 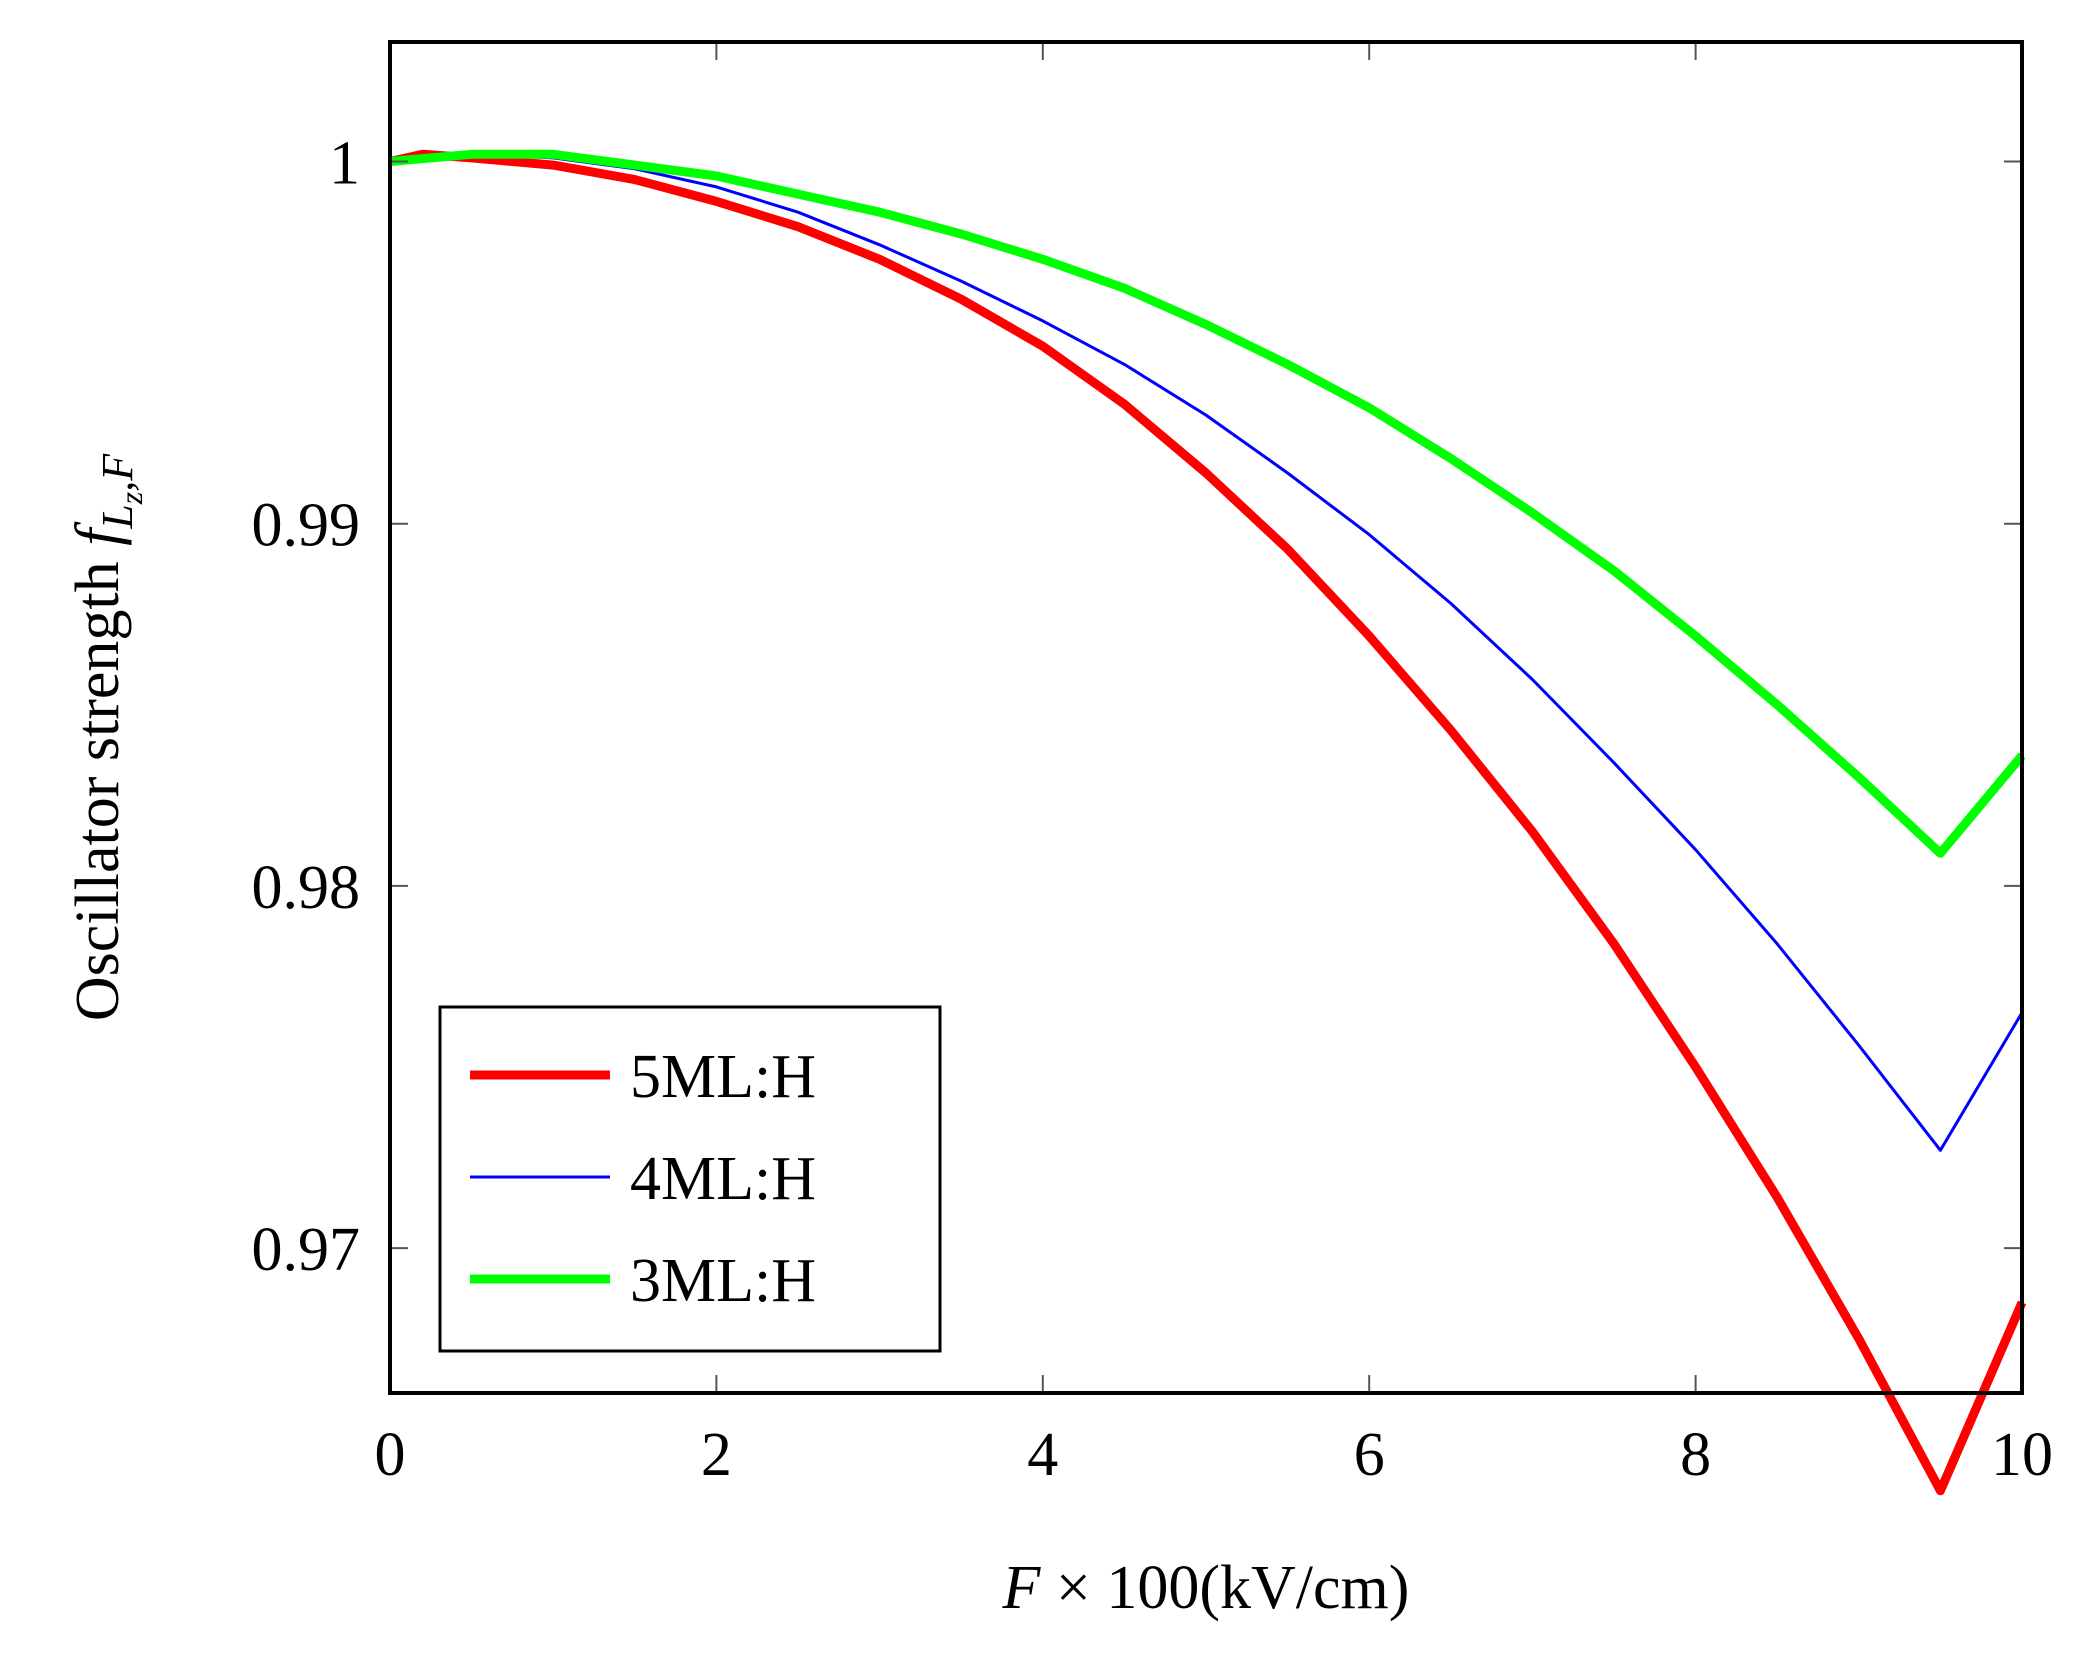 I want to click on x-axis-title: F × 100(kV/cm), so click(x=1206, y=1588).